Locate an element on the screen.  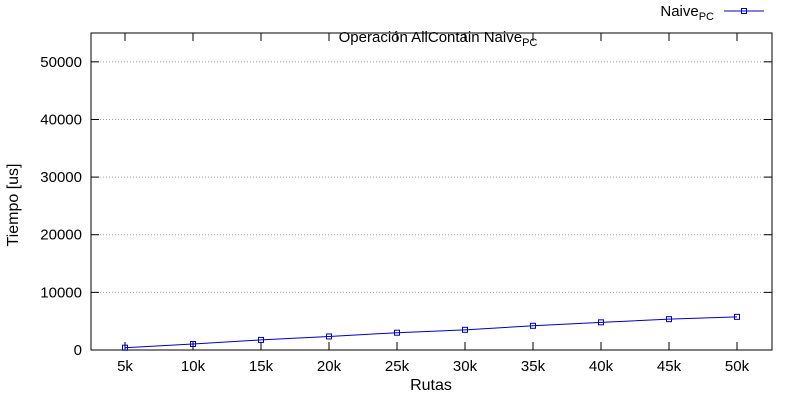
series-line is located at coordinates (431, 332).